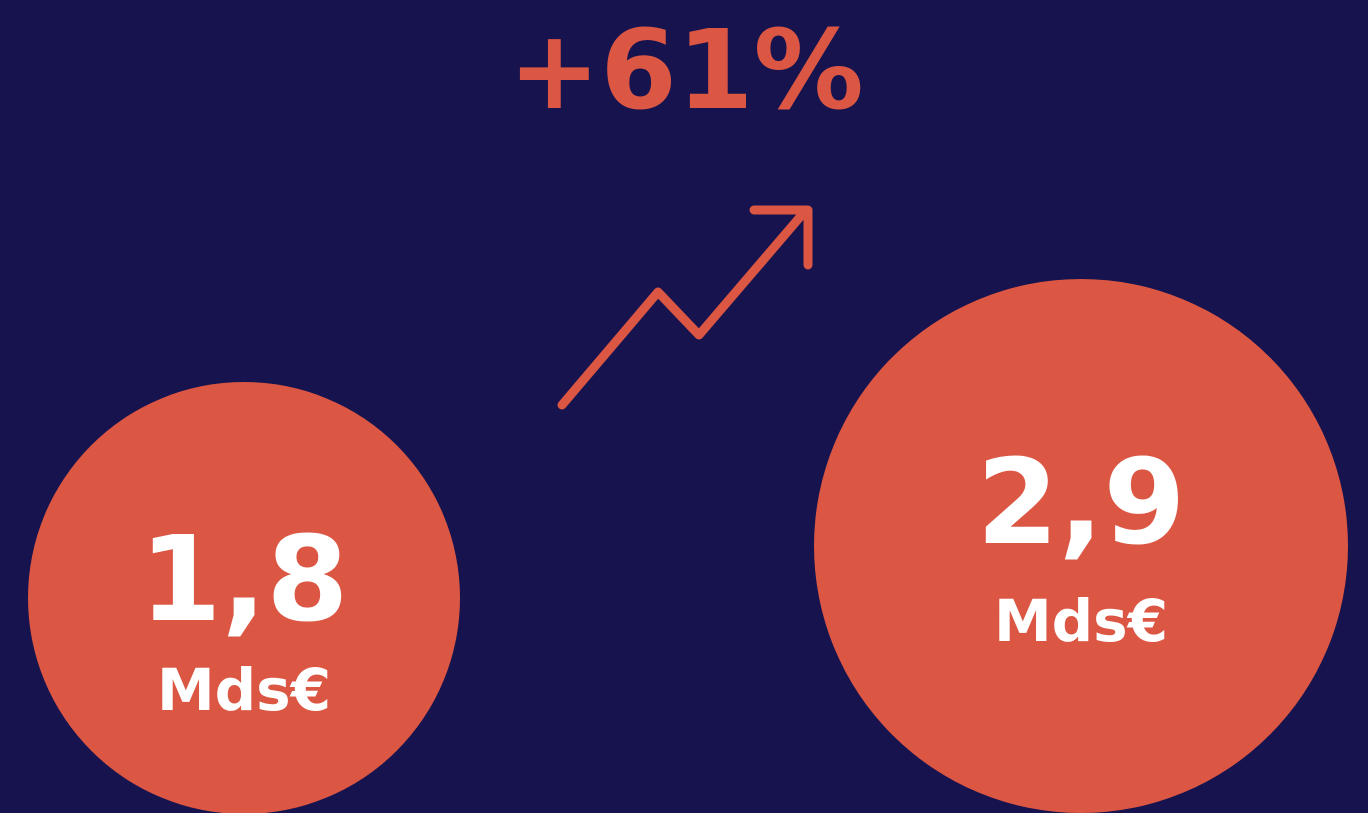 The height and width of the screenshot is (813, 1368). I want to click on after-unit: Mds€, so click(1081, 621).